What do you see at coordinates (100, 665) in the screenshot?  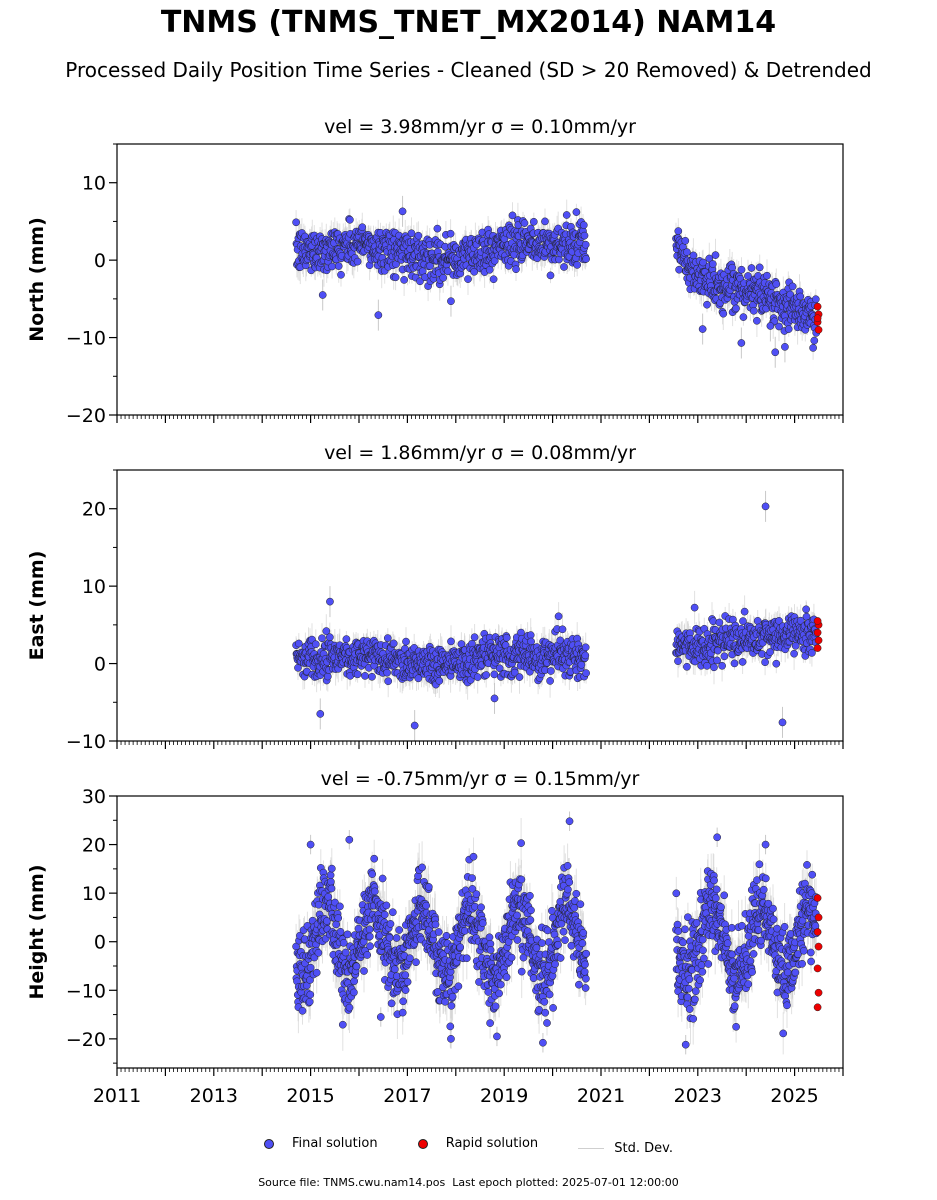 I see `y-tick-label: 0` at bounding box center [100, 665].